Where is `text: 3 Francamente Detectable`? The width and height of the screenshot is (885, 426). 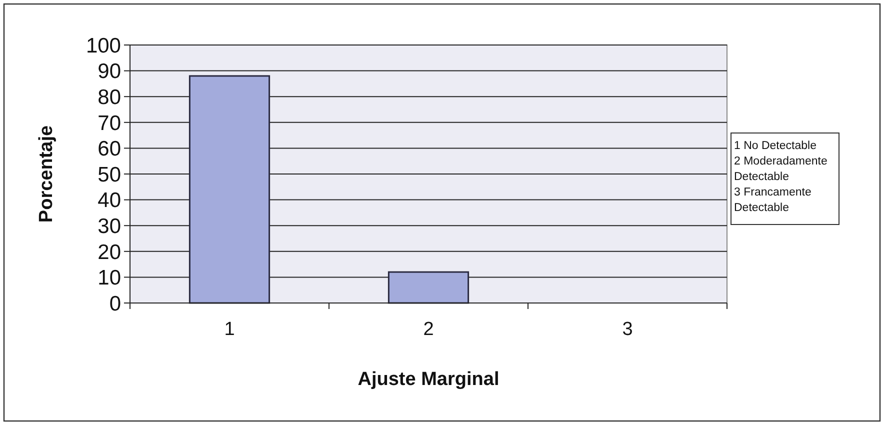 text: 3 Francamente Detectable is located at coordinates (773, 200).